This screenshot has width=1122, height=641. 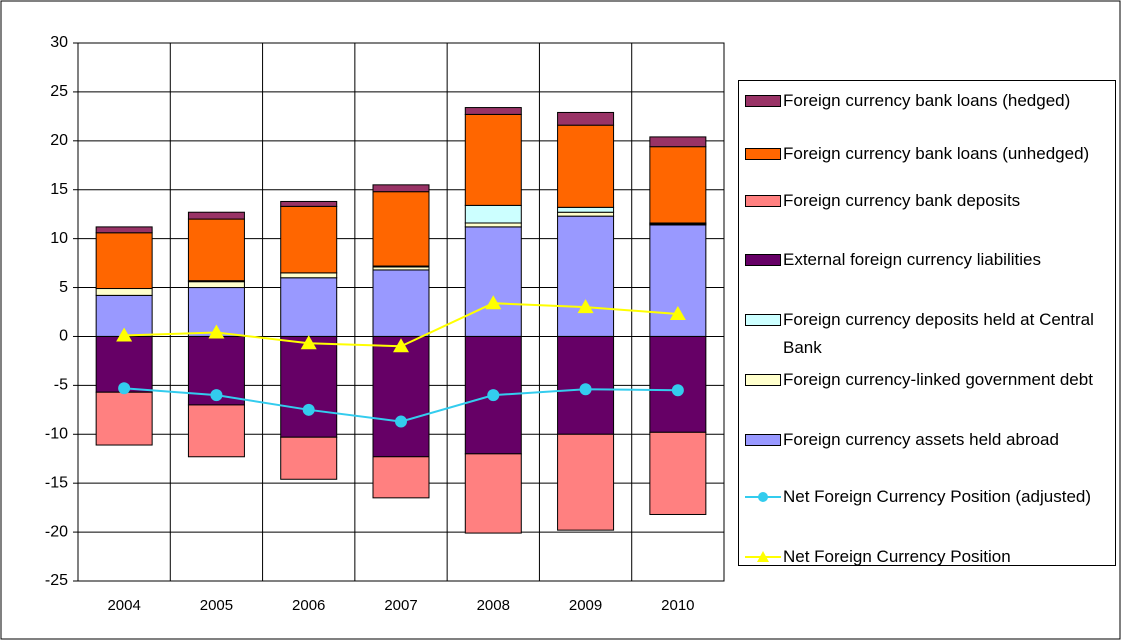 I want to click on legend-label: Foreign currency assets held abroad, so click(x=921, y=439).